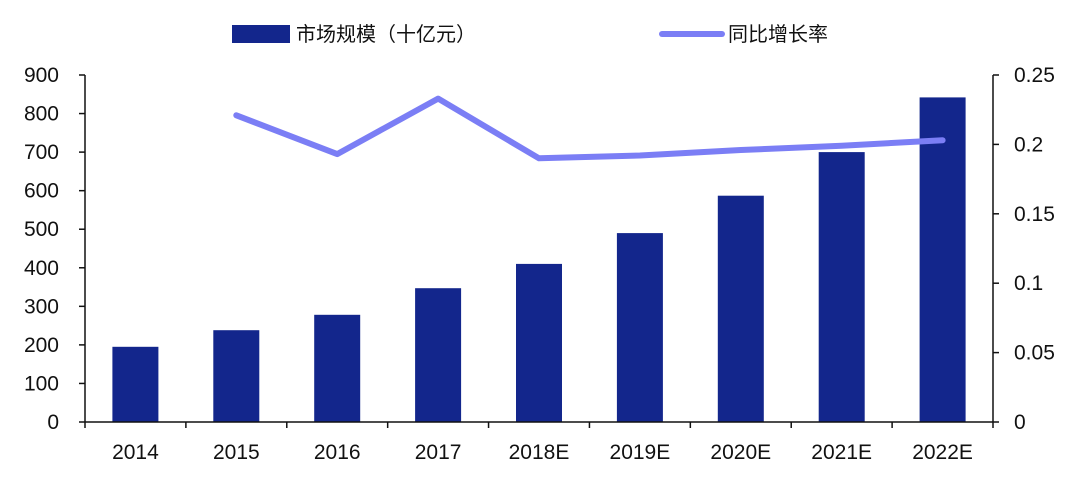 The height and width of the screenshot is (483, 1080). Describe the element at coordinates (778, 34) in the screenshot. I see `legend-label-growth-rate: 同比增长率` at that location.